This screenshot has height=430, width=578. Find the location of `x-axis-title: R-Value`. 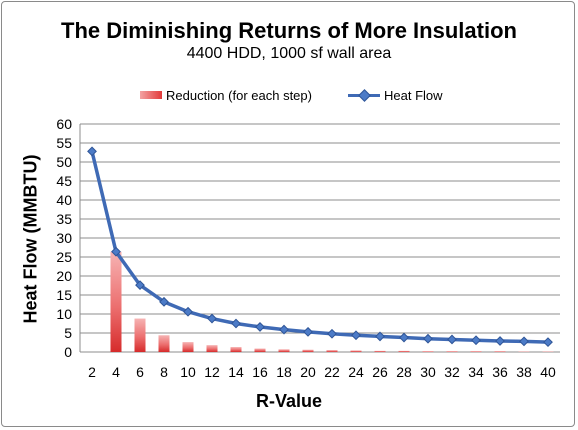

x-axis-title: R-Value is located at coordinates (289, 401).